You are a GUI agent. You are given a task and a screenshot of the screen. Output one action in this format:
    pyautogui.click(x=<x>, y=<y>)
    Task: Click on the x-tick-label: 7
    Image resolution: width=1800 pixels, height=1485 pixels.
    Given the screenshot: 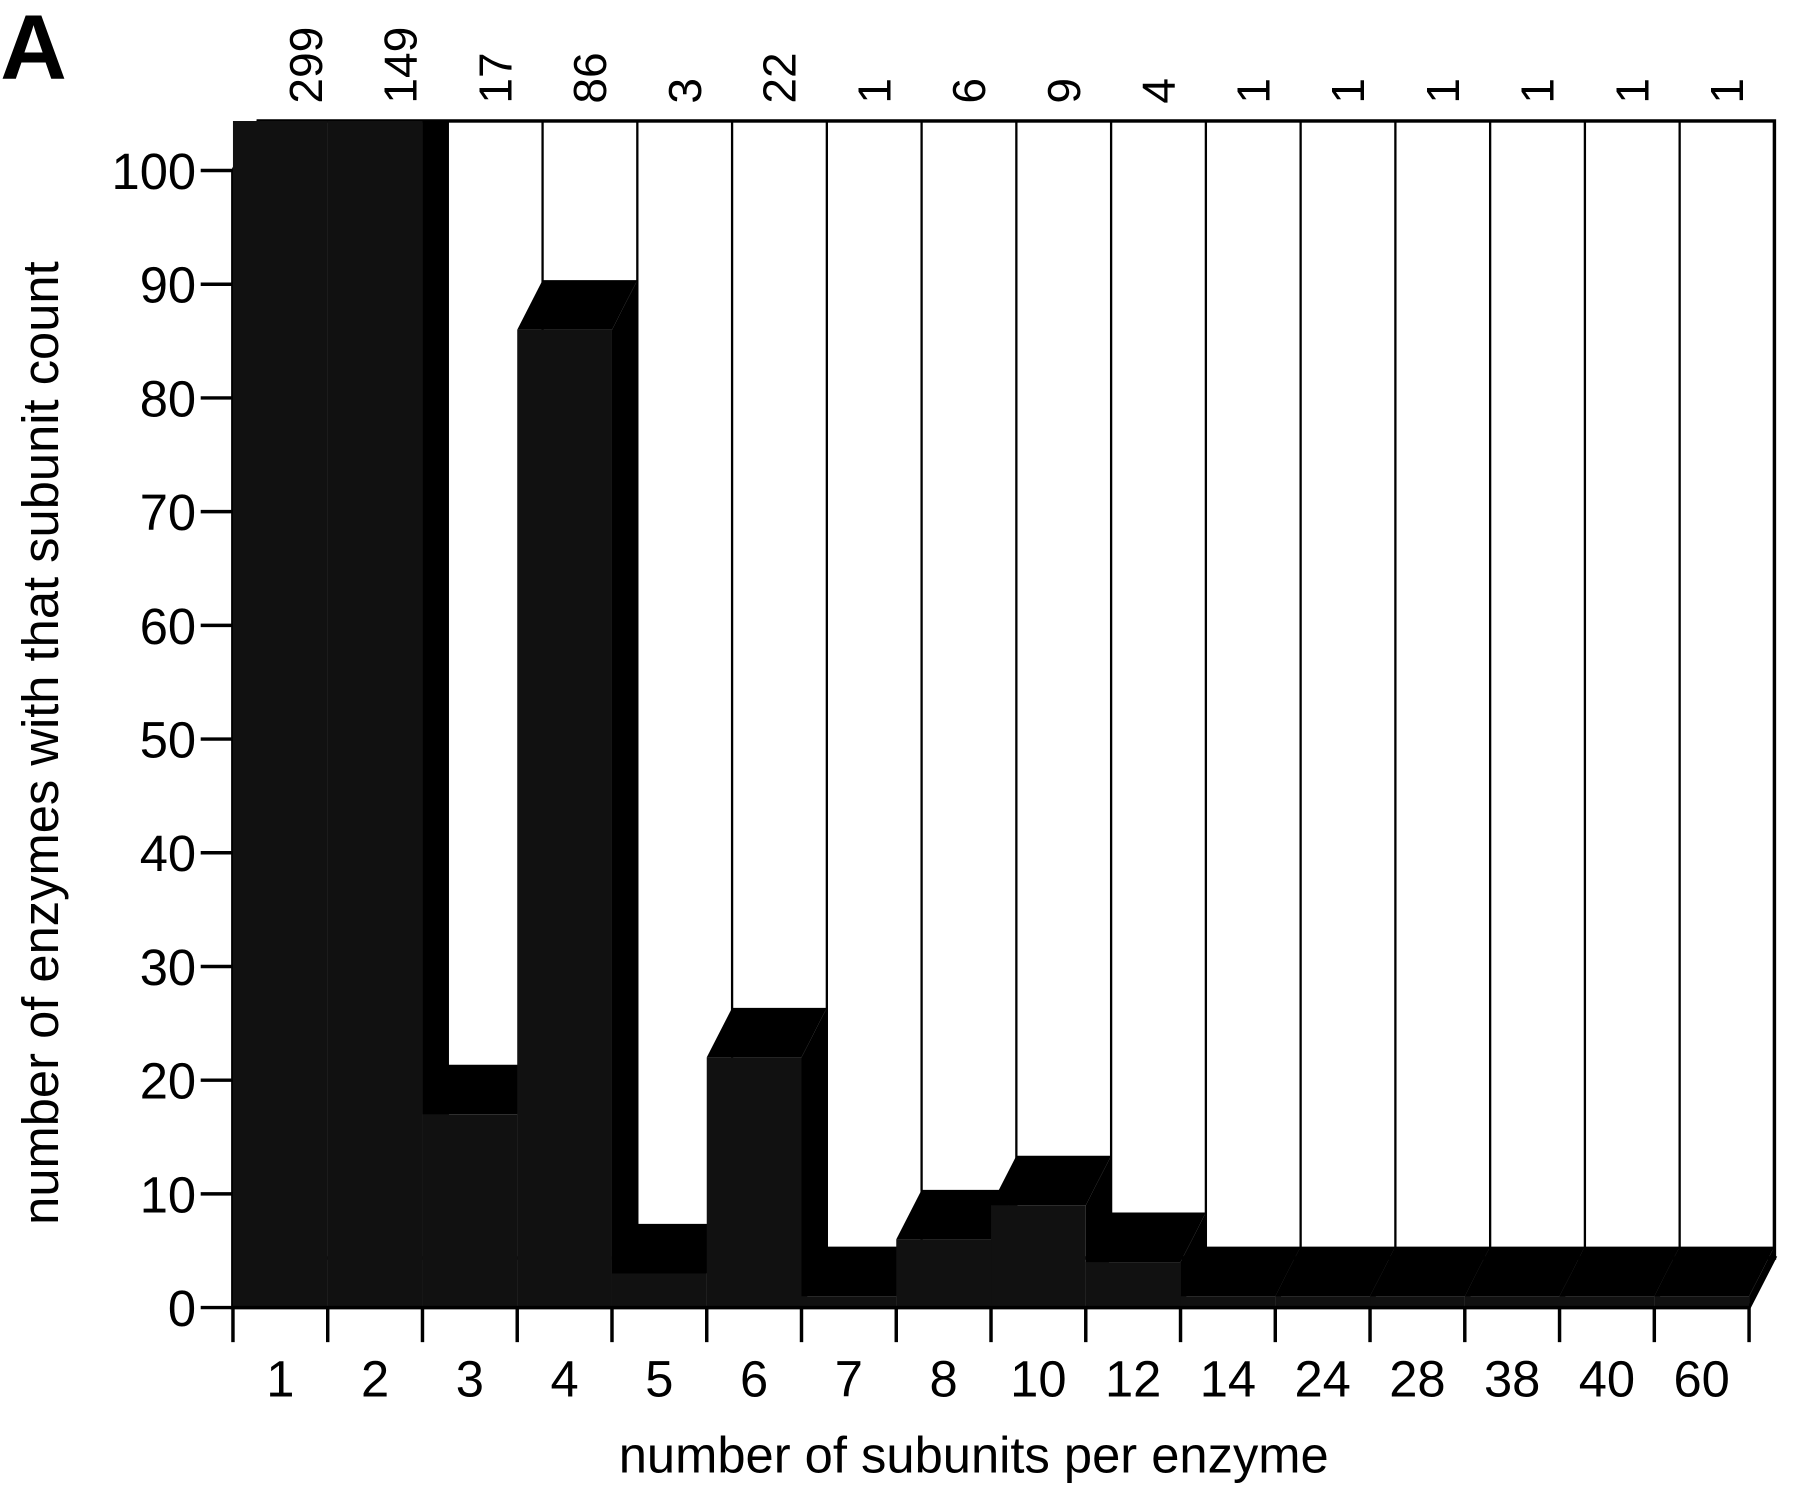 What is the action you would take?
    pyautogui.click(x=849, y=1378)
    